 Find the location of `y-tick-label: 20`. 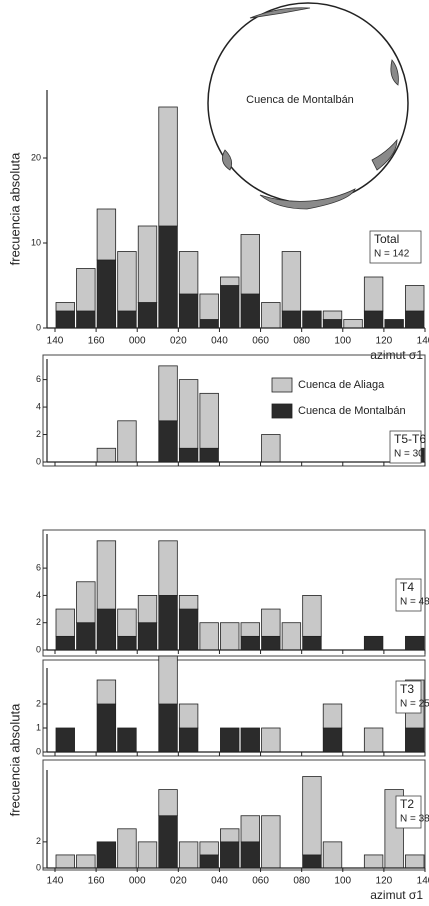

y-tick-label: 20 is located at coordinates (36, 157).